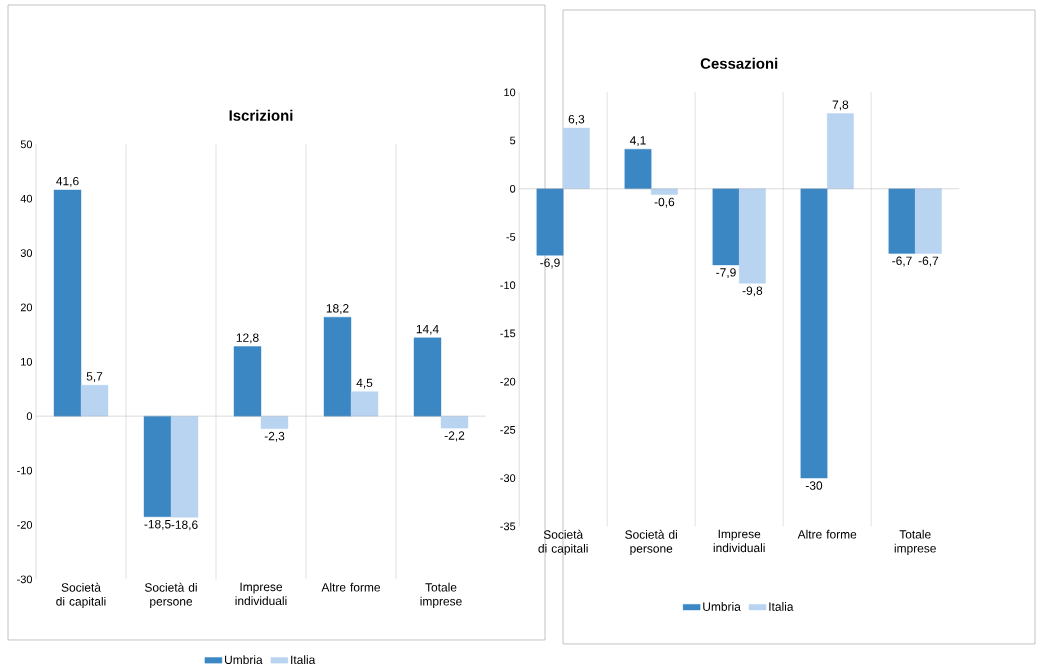 The image size is (1038, 669). I want to click on data-label: -18,6, so click(184, 525).